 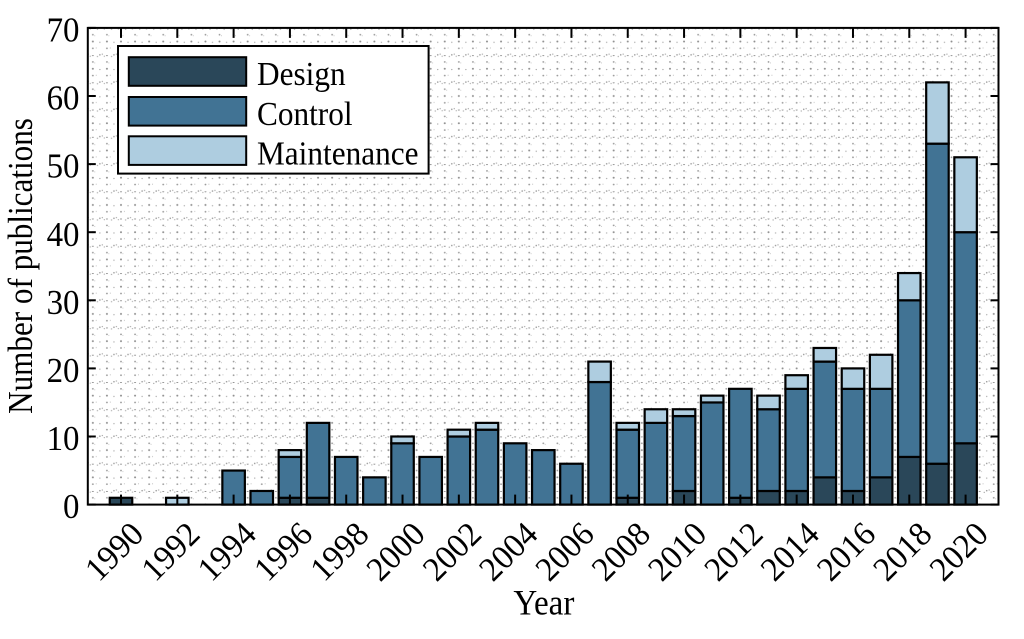 I want to click on svg-text: 40, so click(x=63, y=235).